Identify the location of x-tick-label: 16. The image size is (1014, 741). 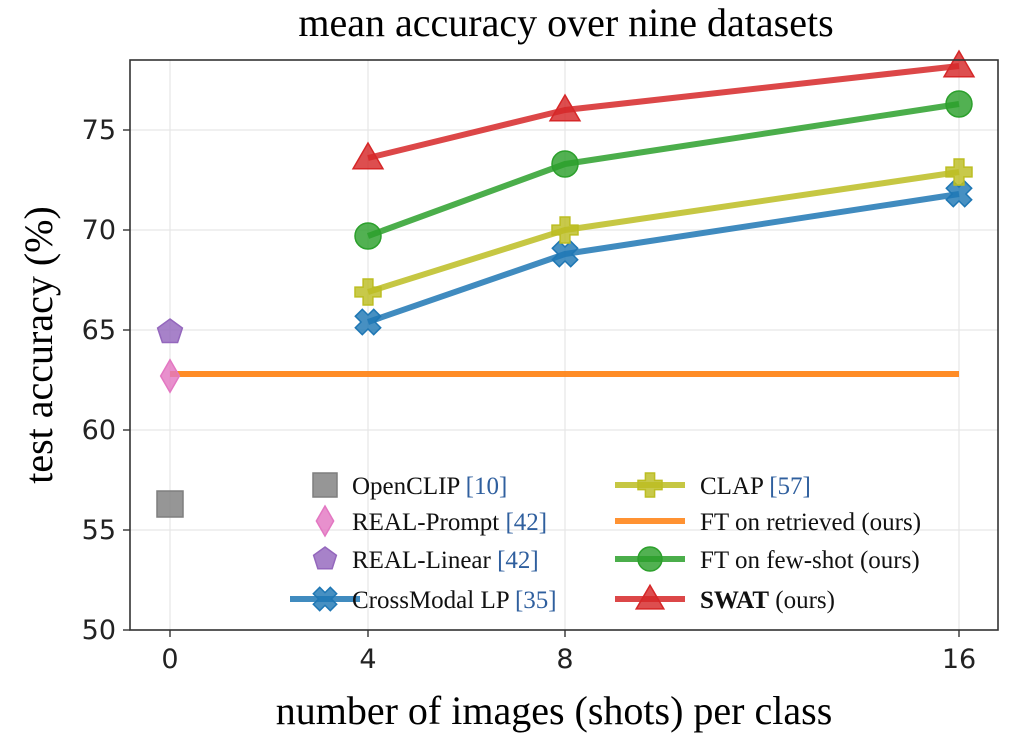
(959, 659).